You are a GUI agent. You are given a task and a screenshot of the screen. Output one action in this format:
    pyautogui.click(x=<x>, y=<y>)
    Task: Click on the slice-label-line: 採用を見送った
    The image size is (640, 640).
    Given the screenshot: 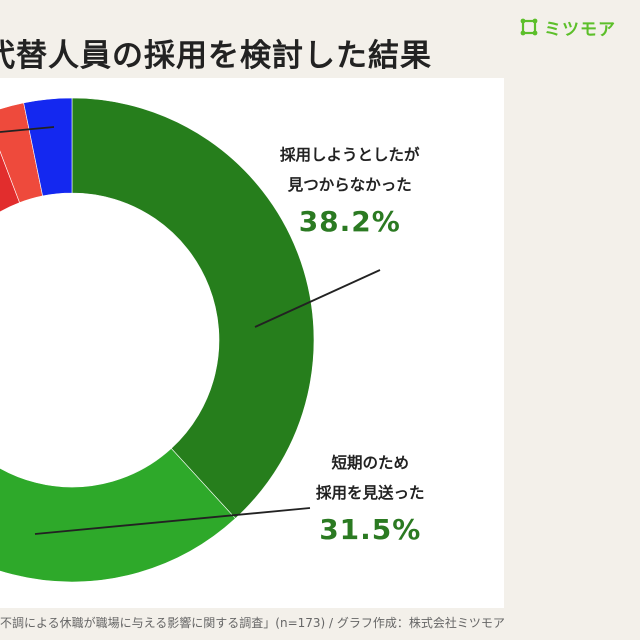 What is the action you would take?
    pyautogui.click(x=370, y=493)
    